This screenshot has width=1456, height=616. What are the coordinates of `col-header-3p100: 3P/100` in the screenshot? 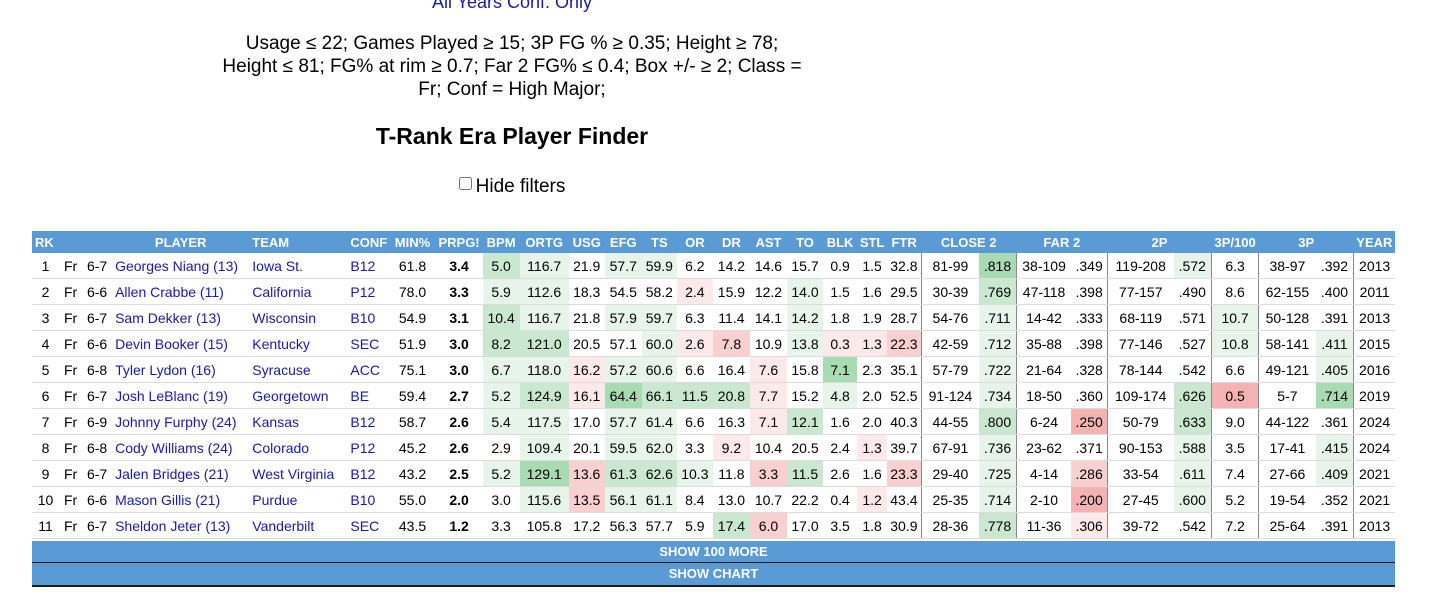 It's located at (1235, 242).